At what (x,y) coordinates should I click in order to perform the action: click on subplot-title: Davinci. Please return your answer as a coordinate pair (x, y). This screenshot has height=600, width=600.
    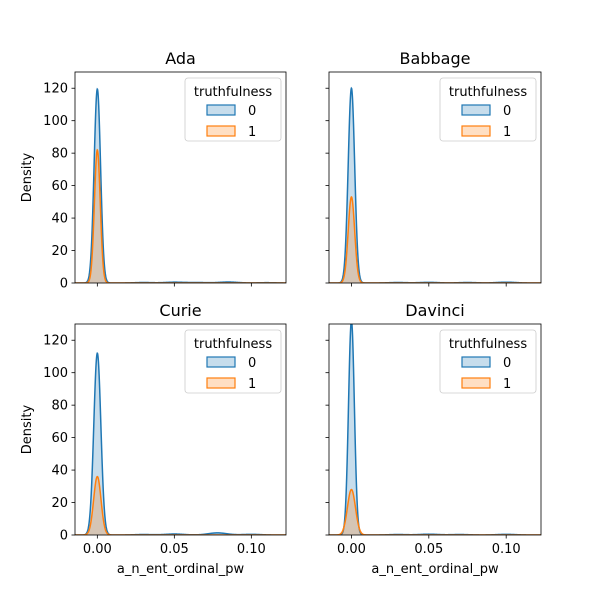
    Looking at the image, I should click on (434, 310).